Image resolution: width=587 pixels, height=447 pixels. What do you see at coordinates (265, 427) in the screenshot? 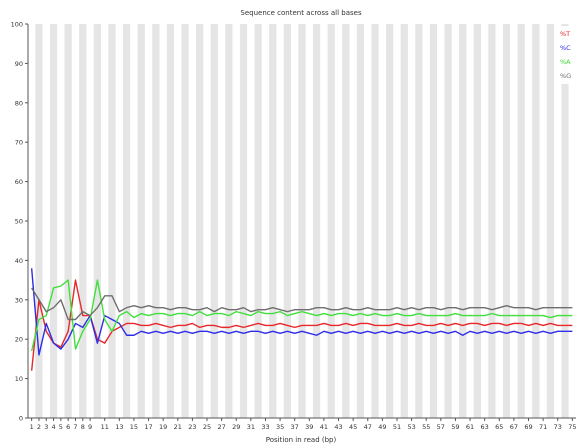
I see `x-tick-label: 33` at bounding box center [265, 427].